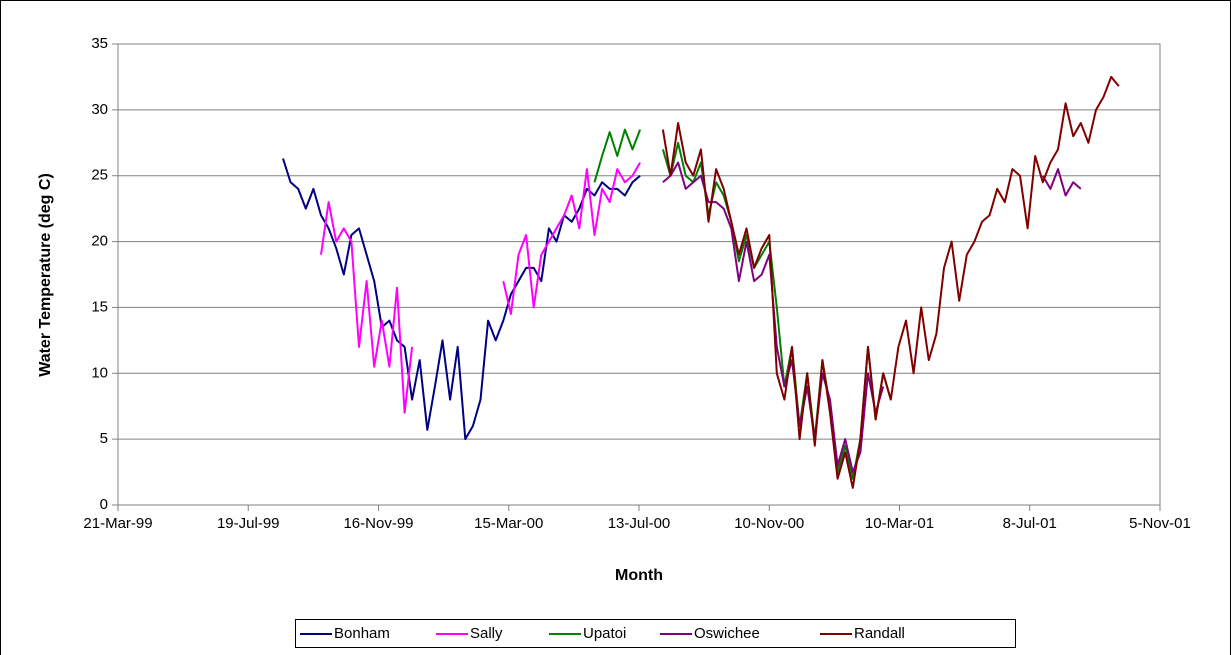 Image resolution: width=1231 pixels, height=655 pixels. I want to click on x-tick-label: 21-Mar-99, so click(117, 523).